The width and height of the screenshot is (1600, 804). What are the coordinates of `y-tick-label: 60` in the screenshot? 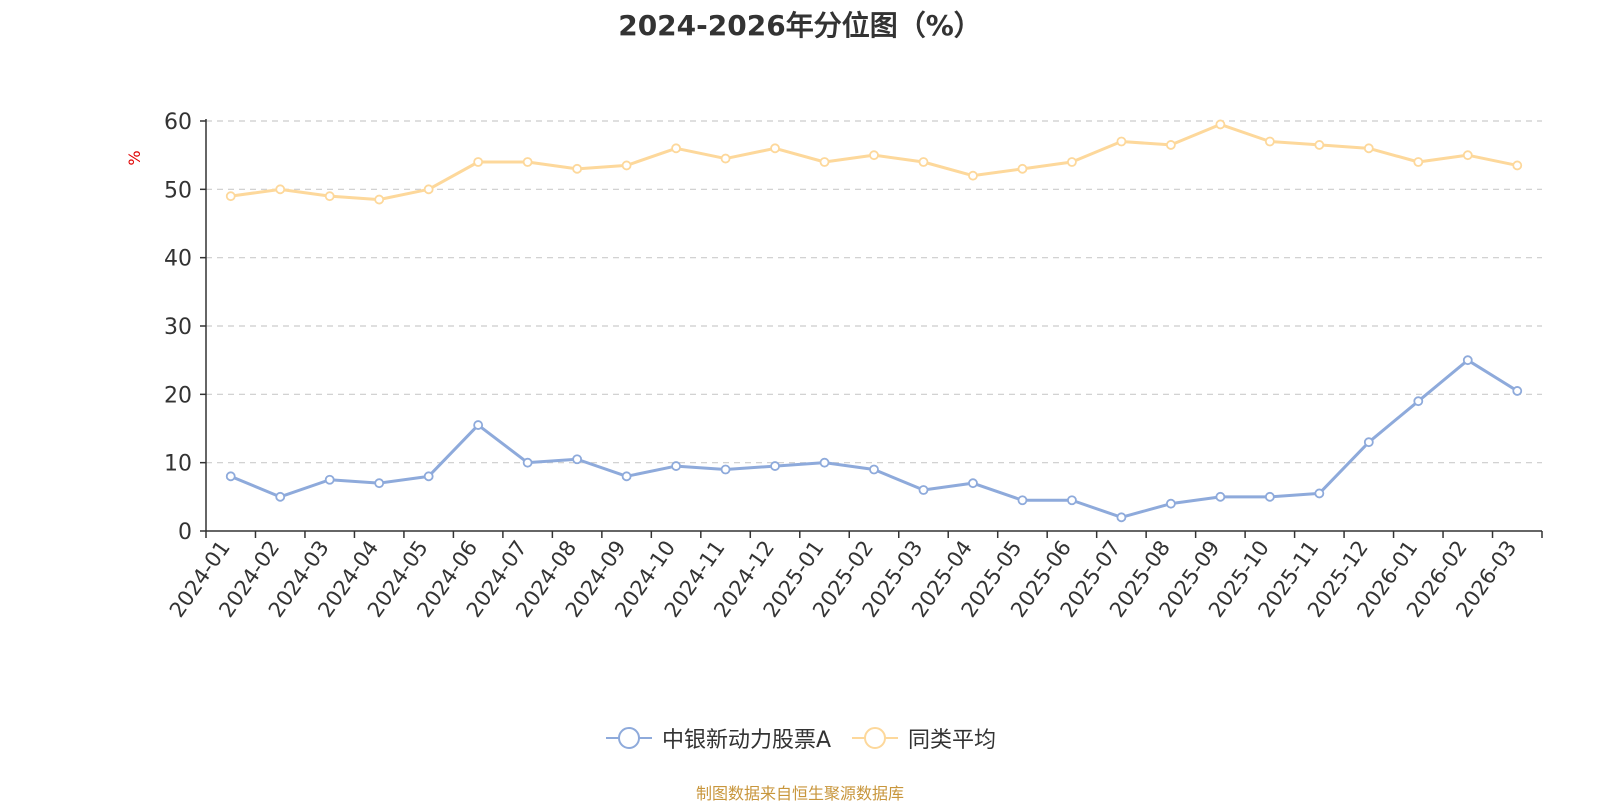 It's located at (178, 122).